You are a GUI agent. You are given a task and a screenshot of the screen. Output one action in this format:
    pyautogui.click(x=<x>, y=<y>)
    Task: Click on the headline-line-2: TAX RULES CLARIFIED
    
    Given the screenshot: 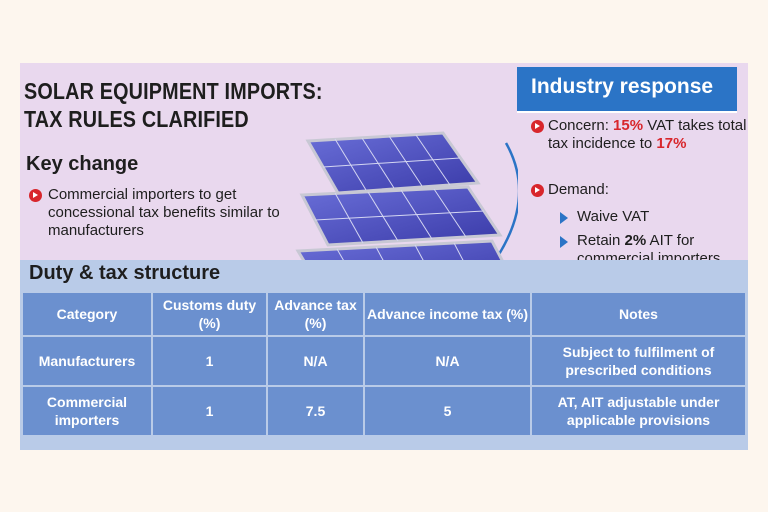 What is the action you would take?
    pyautogui.click(x=136, y=119)
    